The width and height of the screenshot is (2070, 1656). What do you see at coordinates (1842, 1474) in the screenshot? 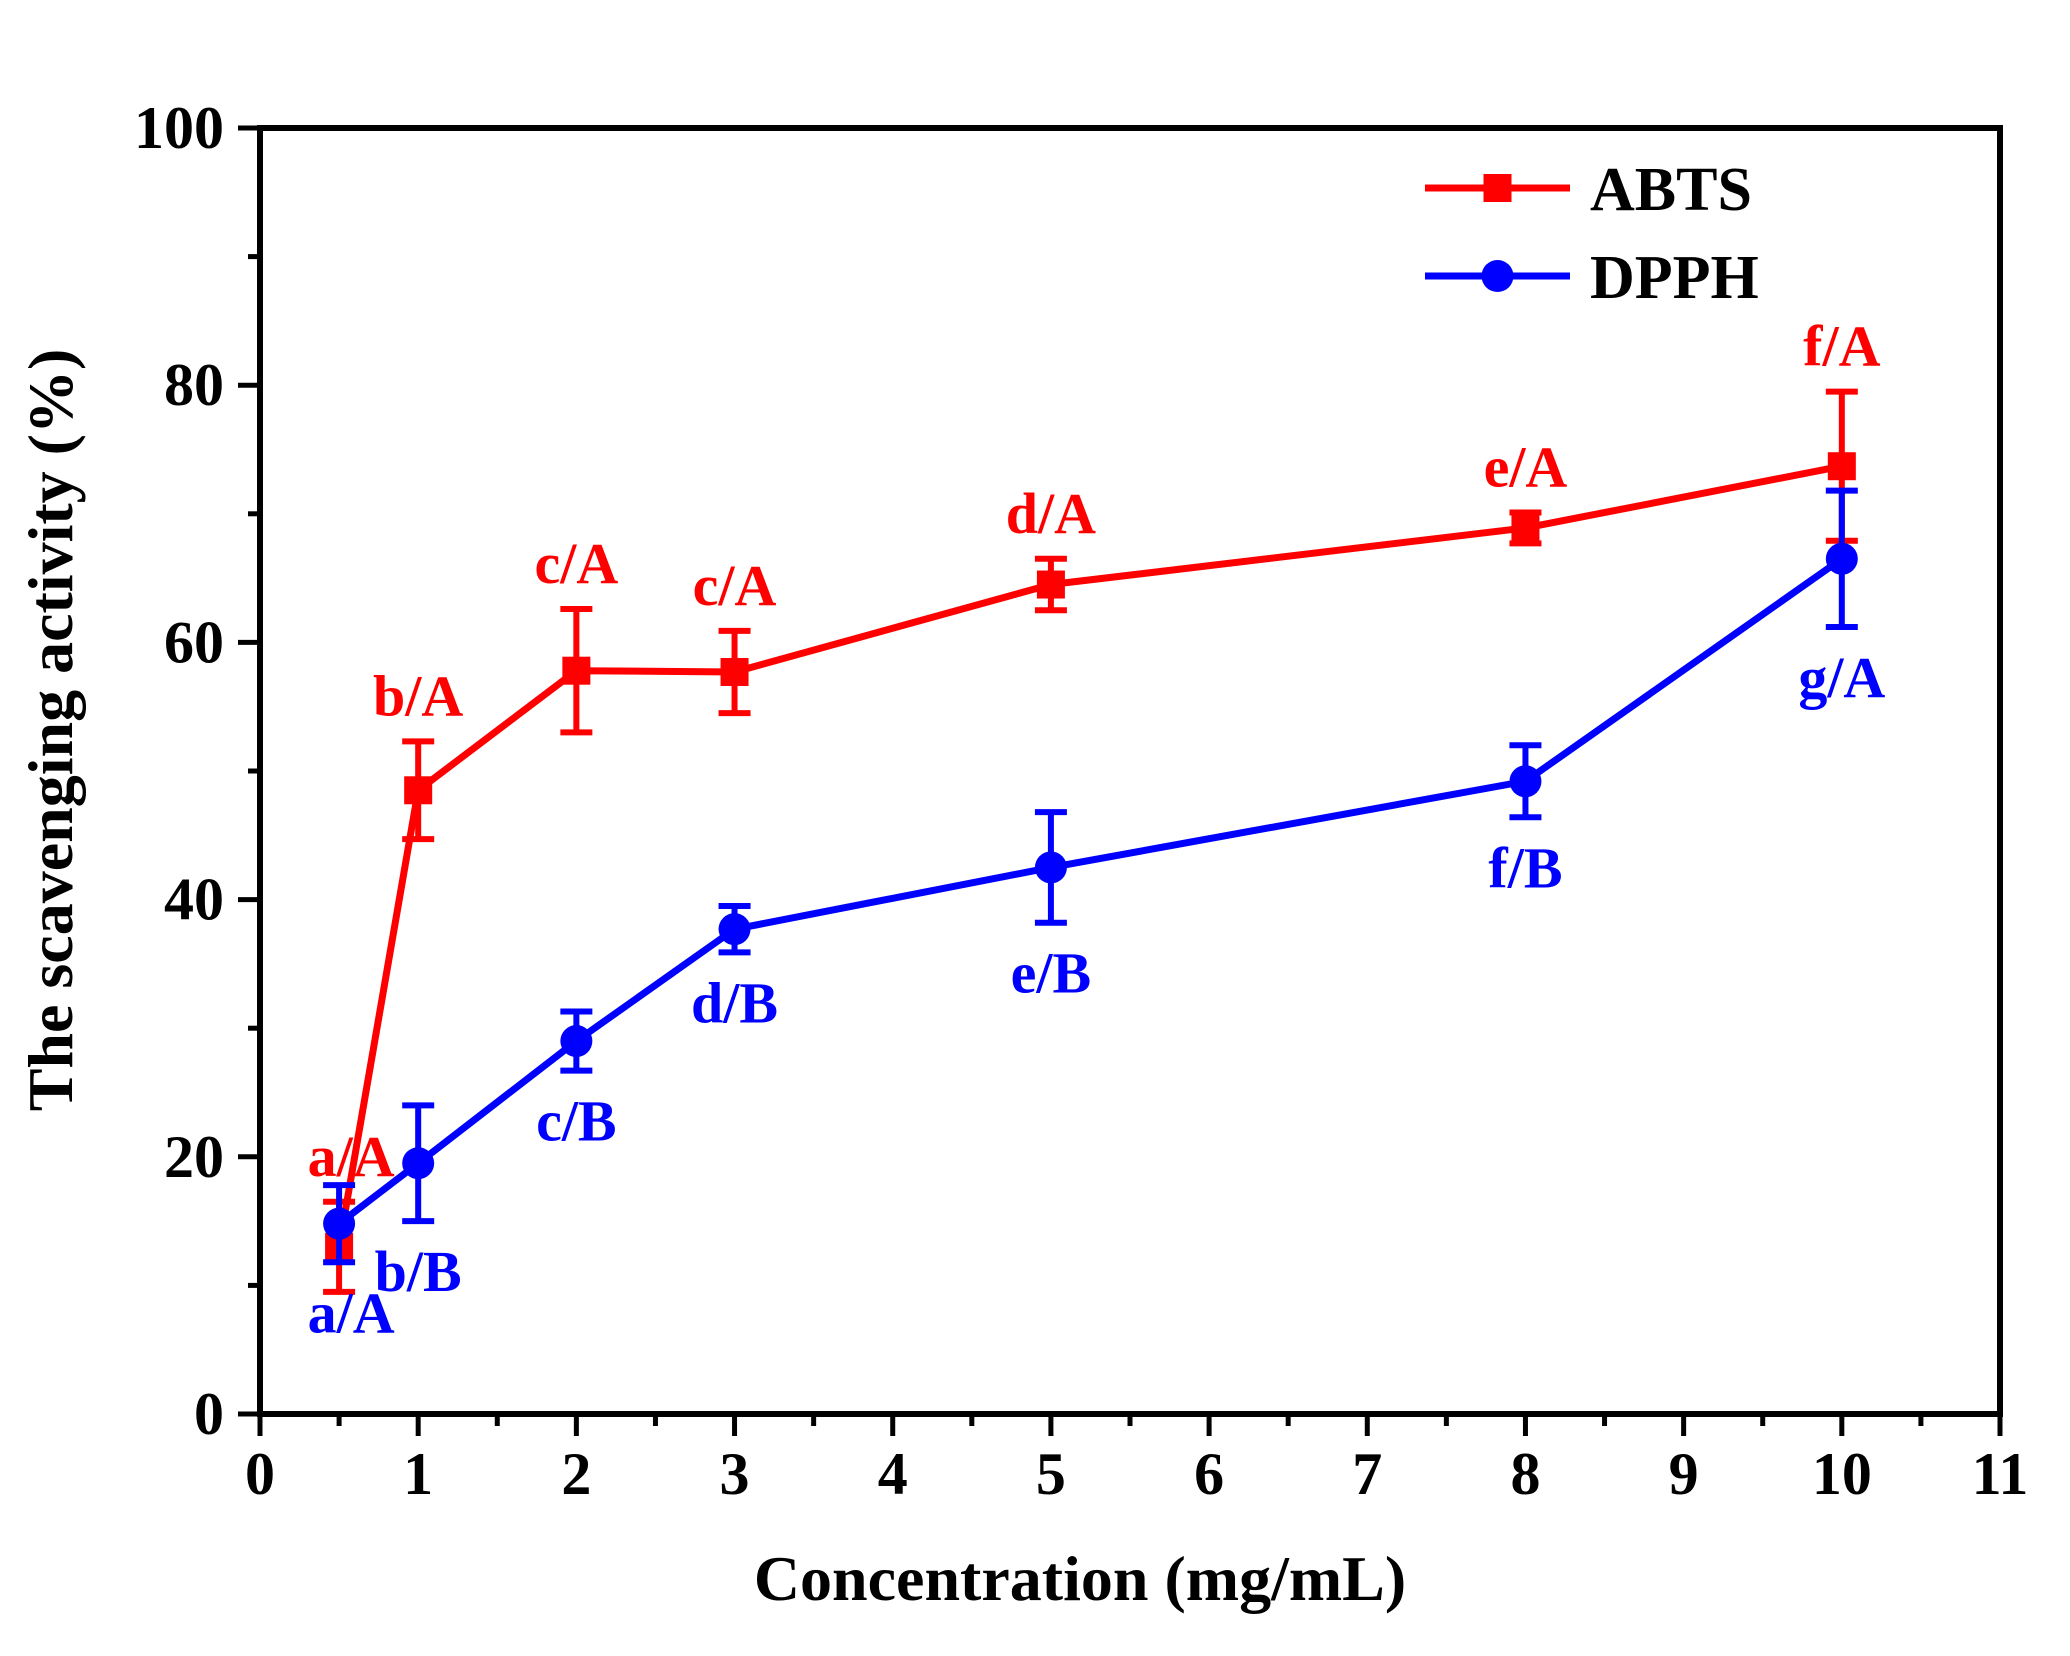
I see `x-tick-label: 10` at bounding box center [1842, 1474].